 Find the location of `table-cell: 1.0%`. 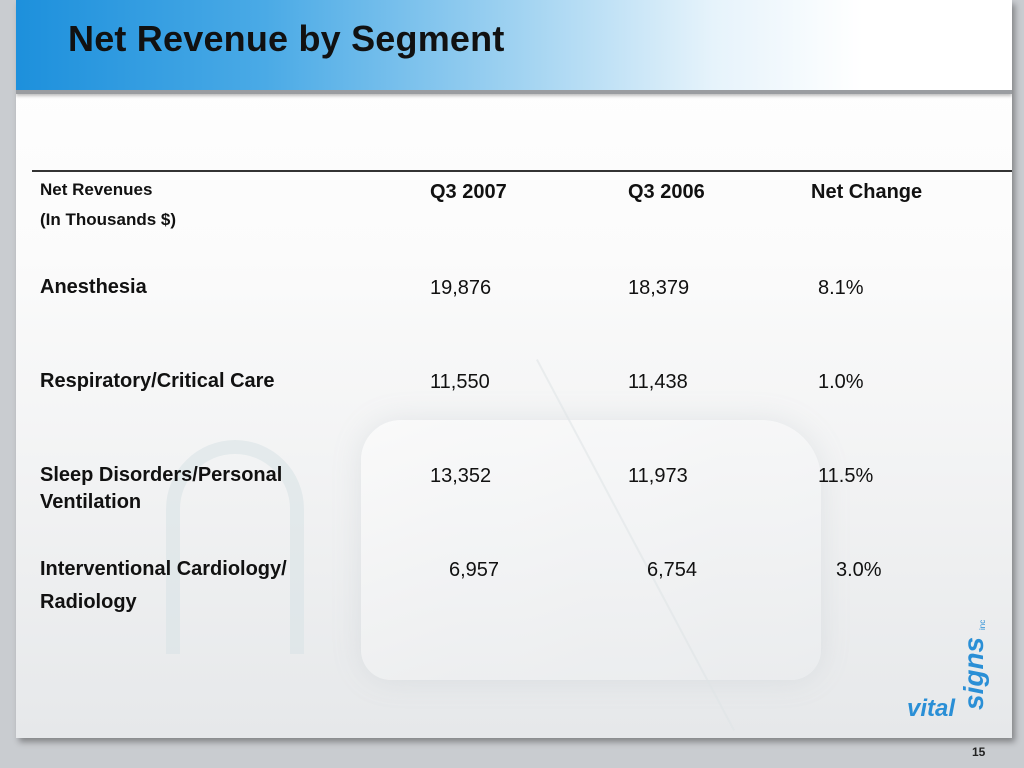

table-cell: 1.0% is located at coordinates (841, 382).